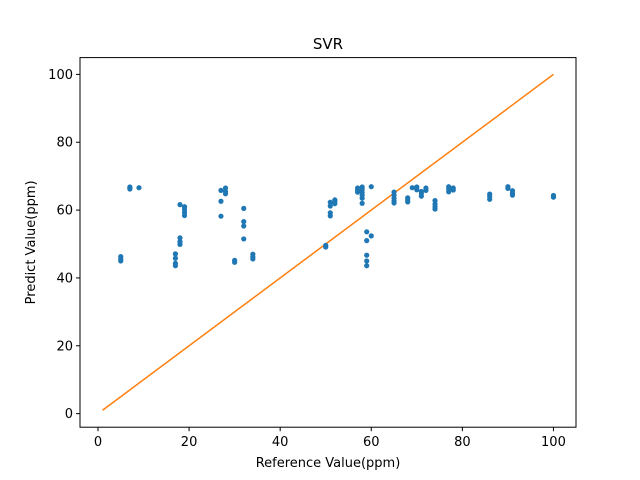  I want to click on x-tick-label: 40, so click(280, 442).